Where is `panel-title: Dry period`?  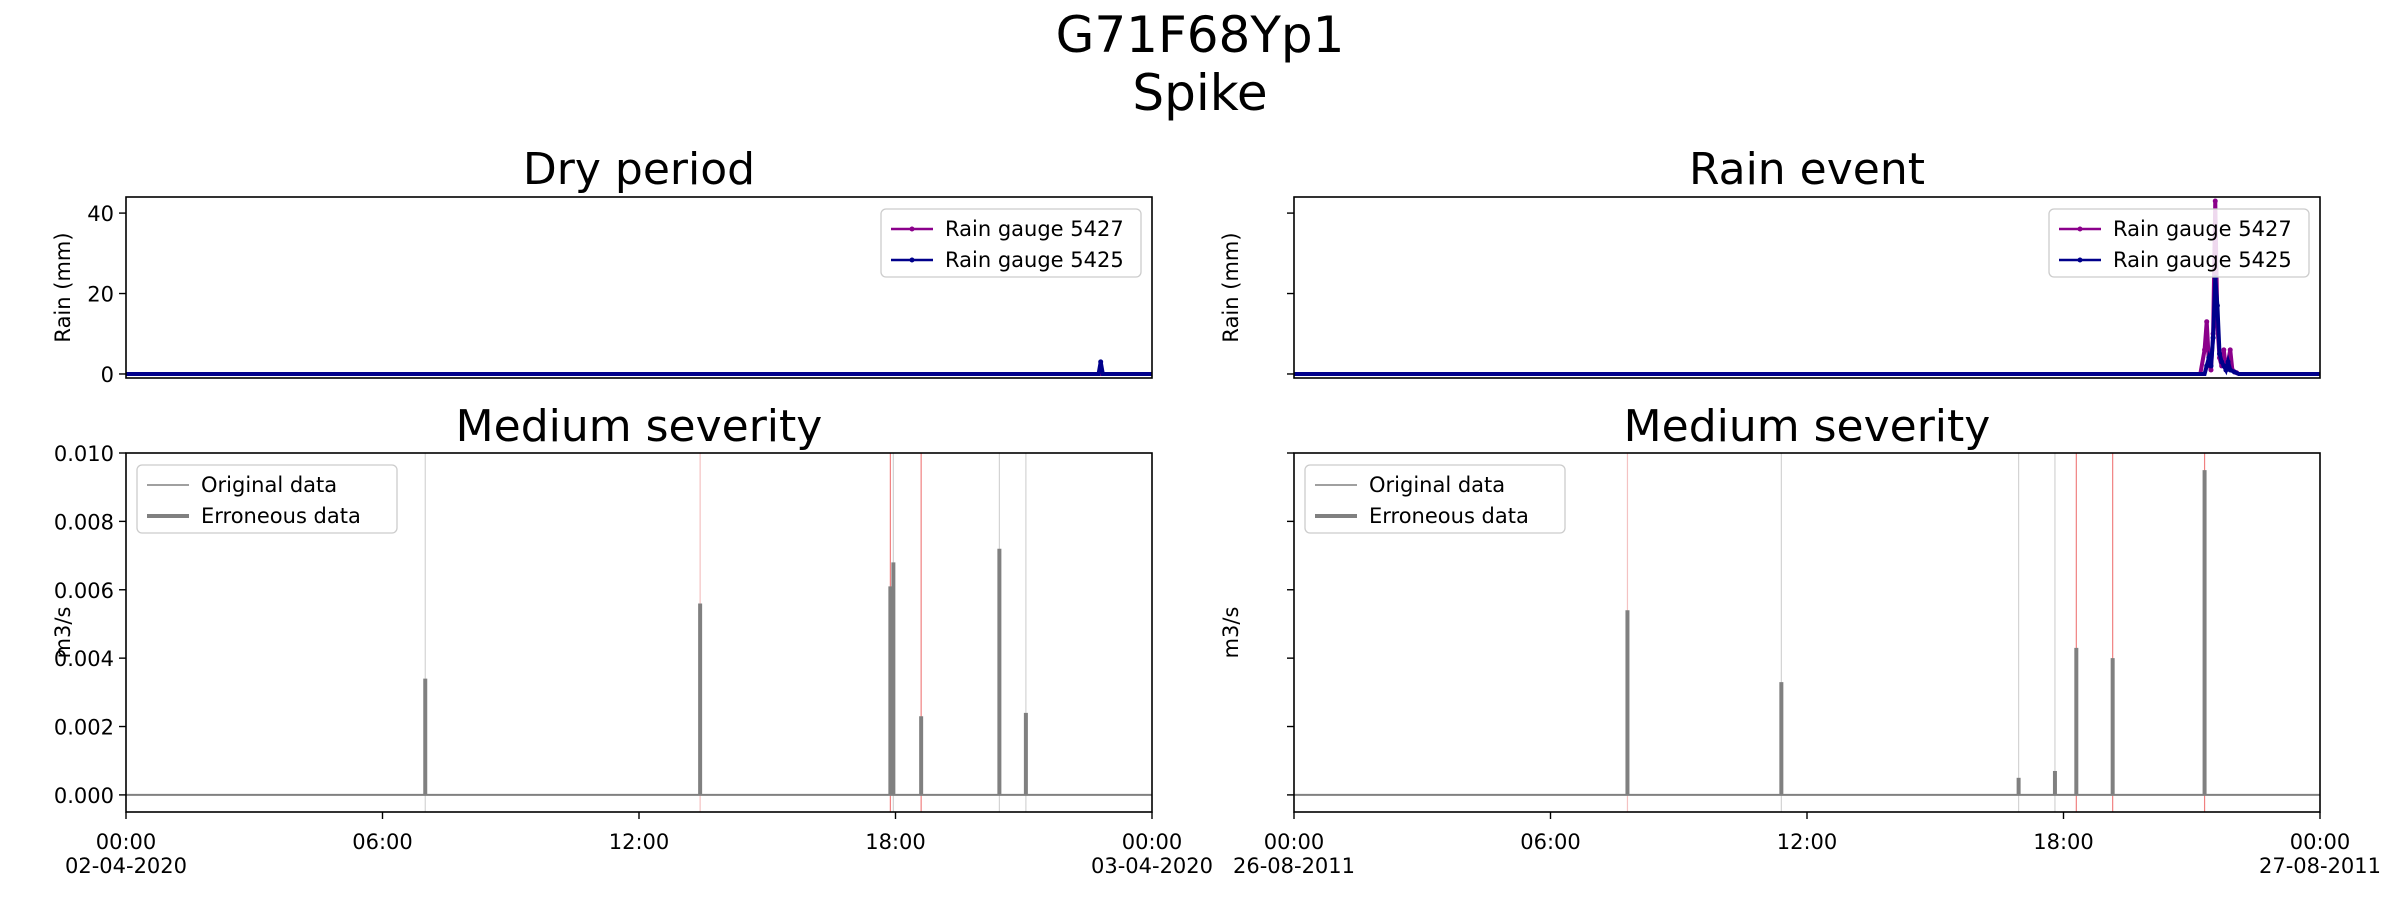
panel-title: Dry period is located at coordinates (639, 169).